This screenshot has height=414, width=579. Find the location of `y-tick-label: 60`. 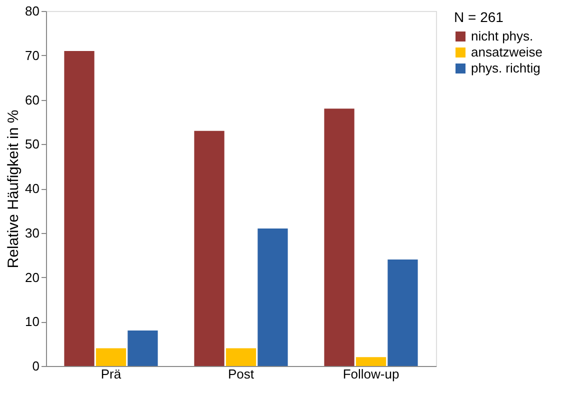

y-tick-label: 60 is located at coordinates (32, 100).